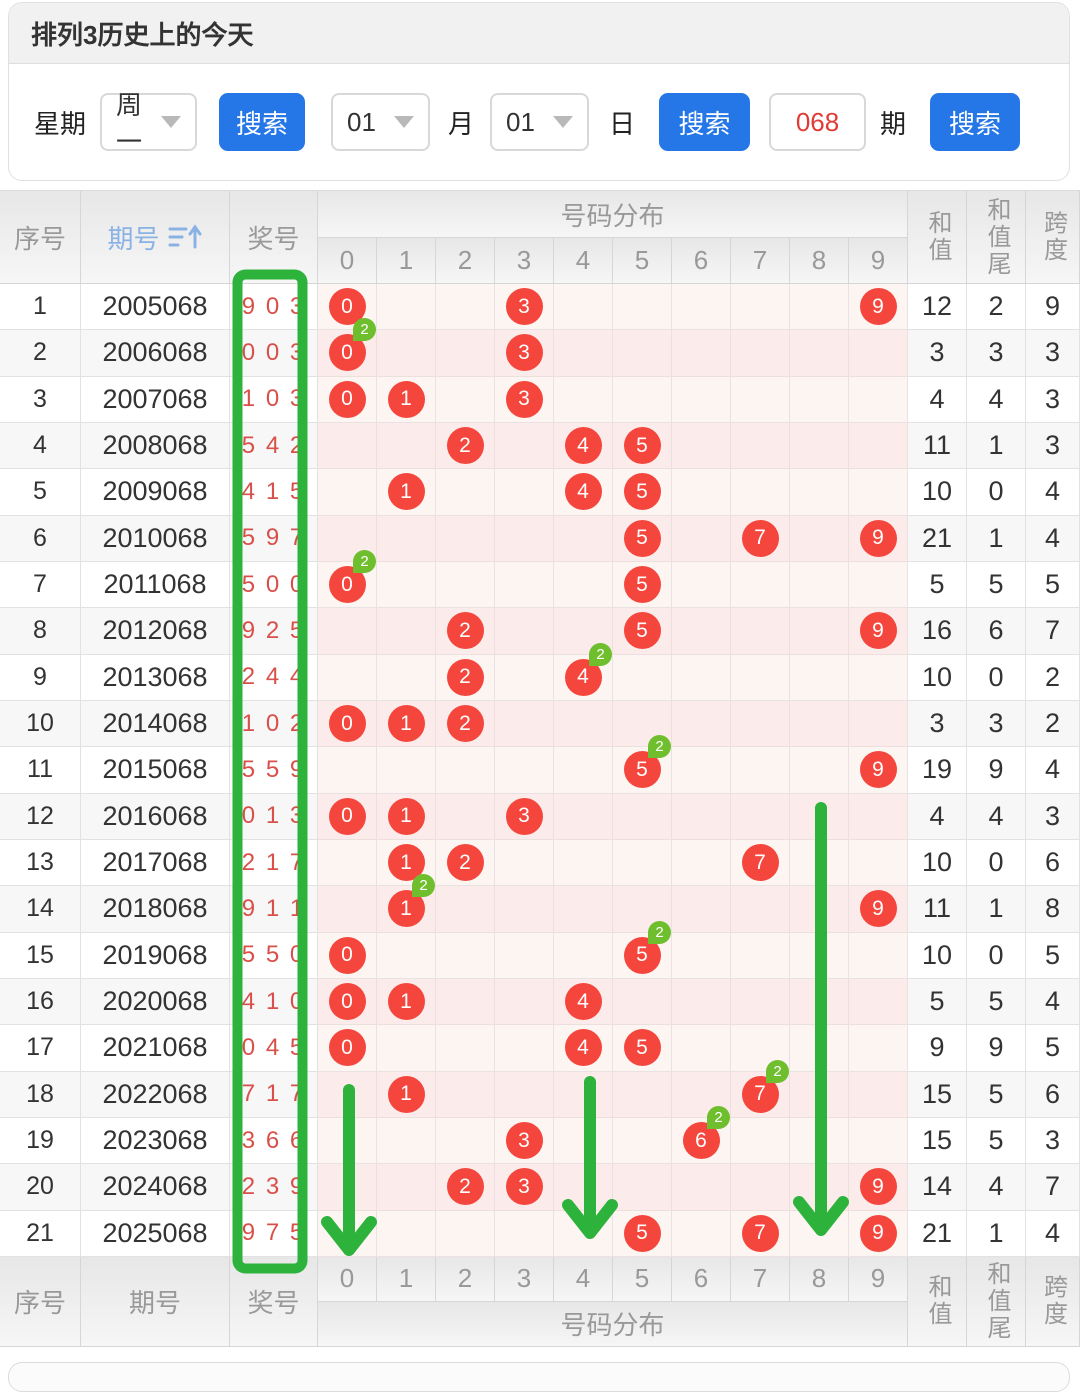 The image size is (1080, 1392). What do you see at coordinates (155, 631) in the screenshot?
I see `cell-period: 2012068` at bounding box center [155, 631].